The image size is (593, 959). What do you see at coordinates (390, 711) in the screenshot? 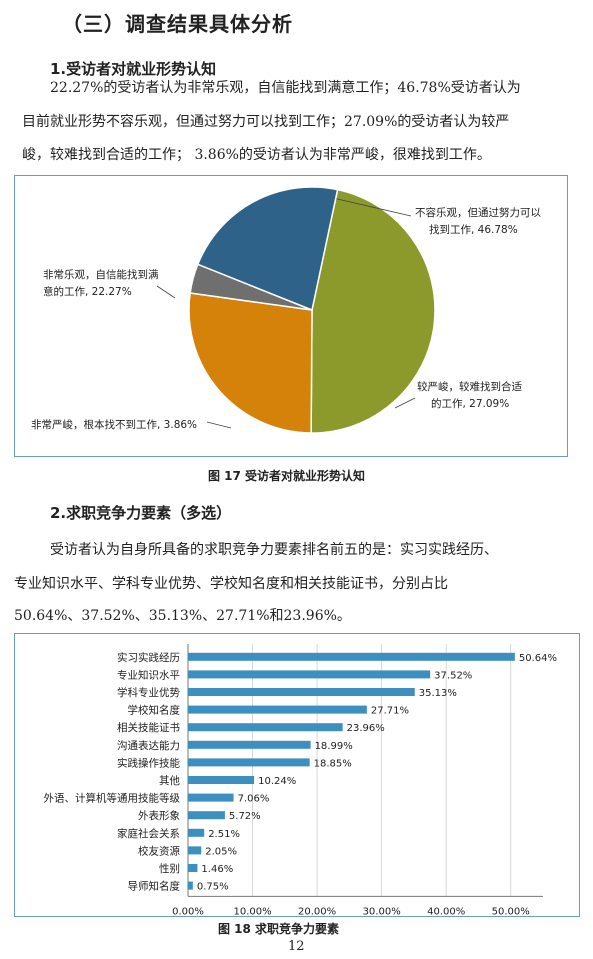
I see `bar-value-label: 27.71%` at bounding box center [390, 711].